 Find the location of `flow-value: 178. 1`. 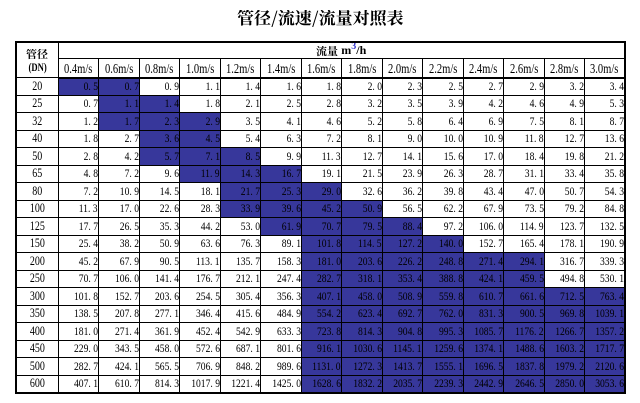

flow-value: 178. 1 is located at coordinates (572, 243).